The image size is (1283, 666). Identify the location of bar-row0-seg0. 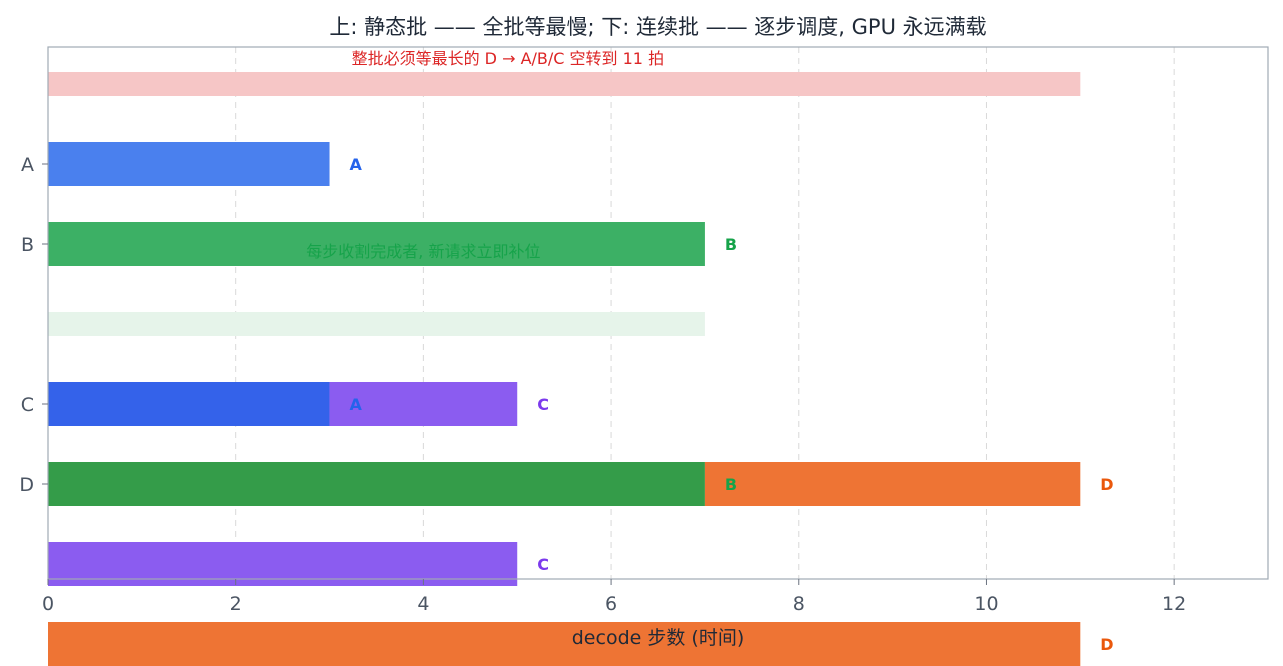
(564, 84).